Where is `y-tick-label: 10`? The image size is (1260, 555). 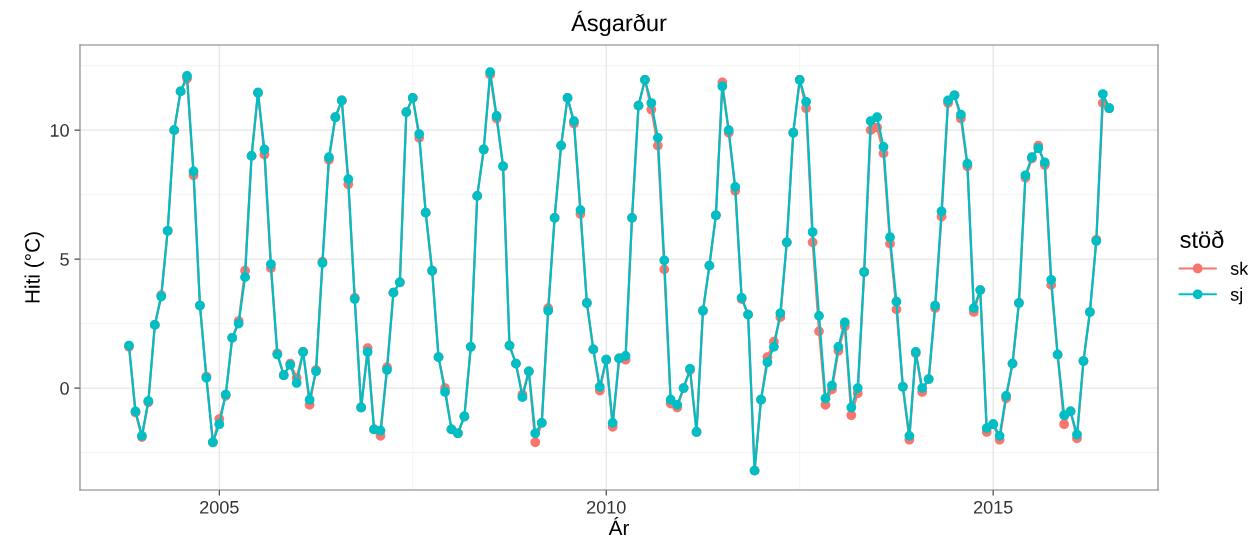
y-tick-label: 10 is located at coordinates (59, 130).